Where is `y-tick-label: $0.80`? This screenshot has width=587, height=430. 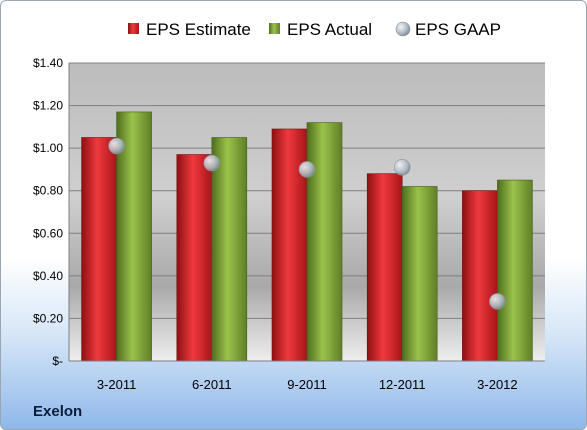
y-tick-label: $0.80 is located at coordinates (48, 191).